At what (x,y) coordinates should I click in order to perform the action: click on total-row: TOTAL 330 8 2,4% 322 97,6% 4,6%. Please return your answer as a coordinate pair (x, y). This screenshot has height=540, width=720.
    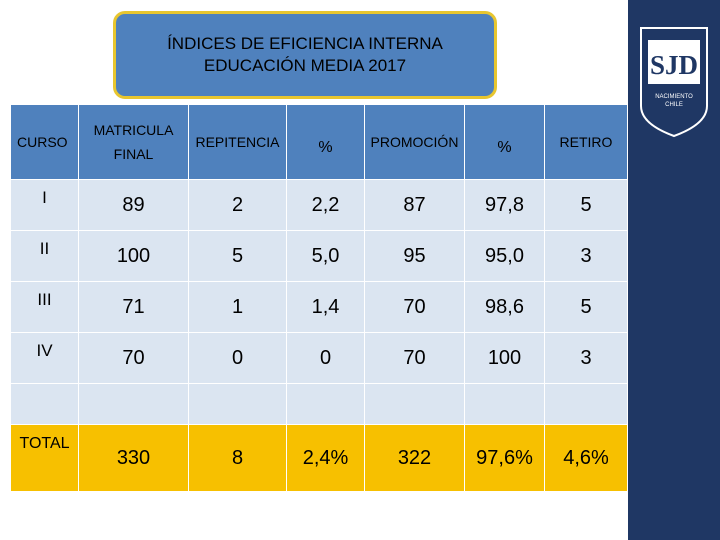
    Looking at the image, I should click on (319, 458).